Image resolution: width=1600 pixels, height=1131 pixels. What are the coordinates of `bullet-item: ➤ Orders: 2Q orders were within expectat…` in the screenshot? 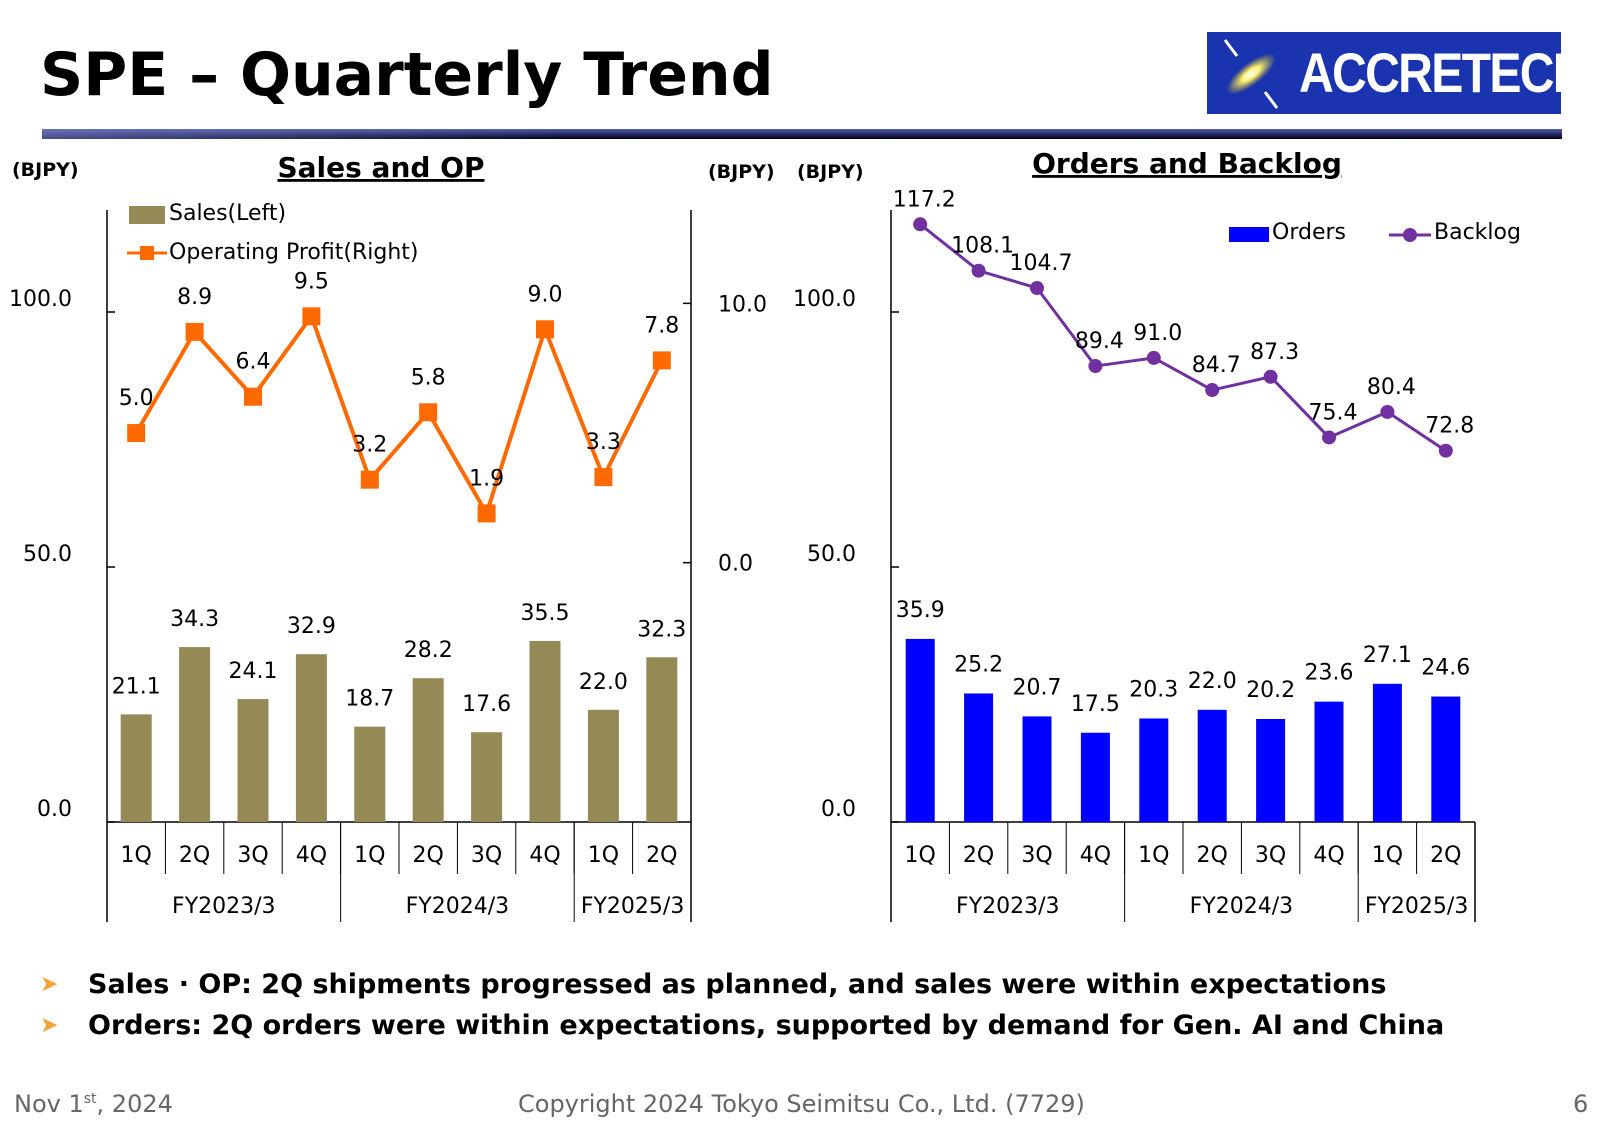 It's located at (742, 1025).